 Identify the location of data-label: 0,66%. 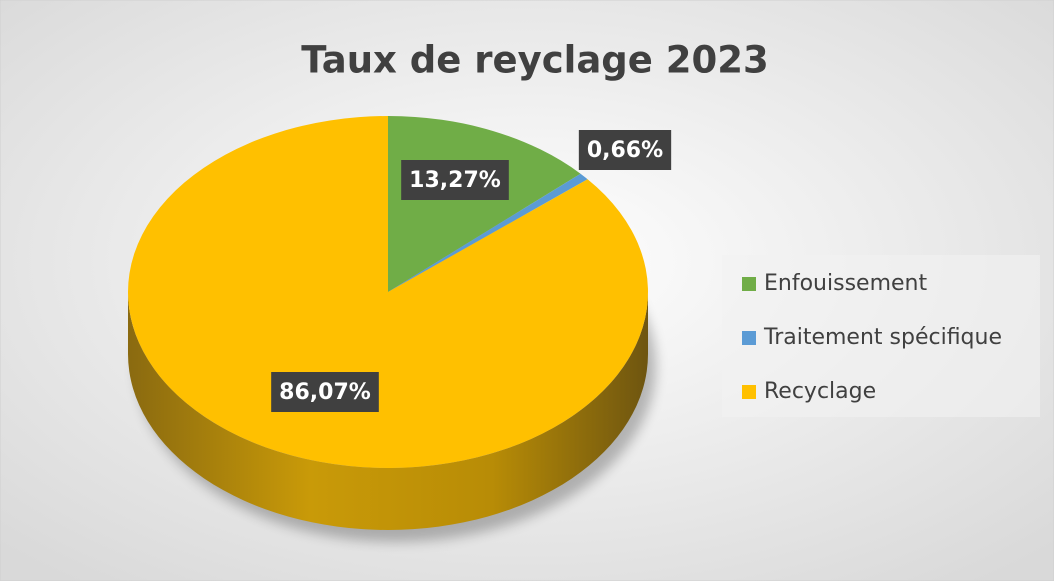
(625, 150).